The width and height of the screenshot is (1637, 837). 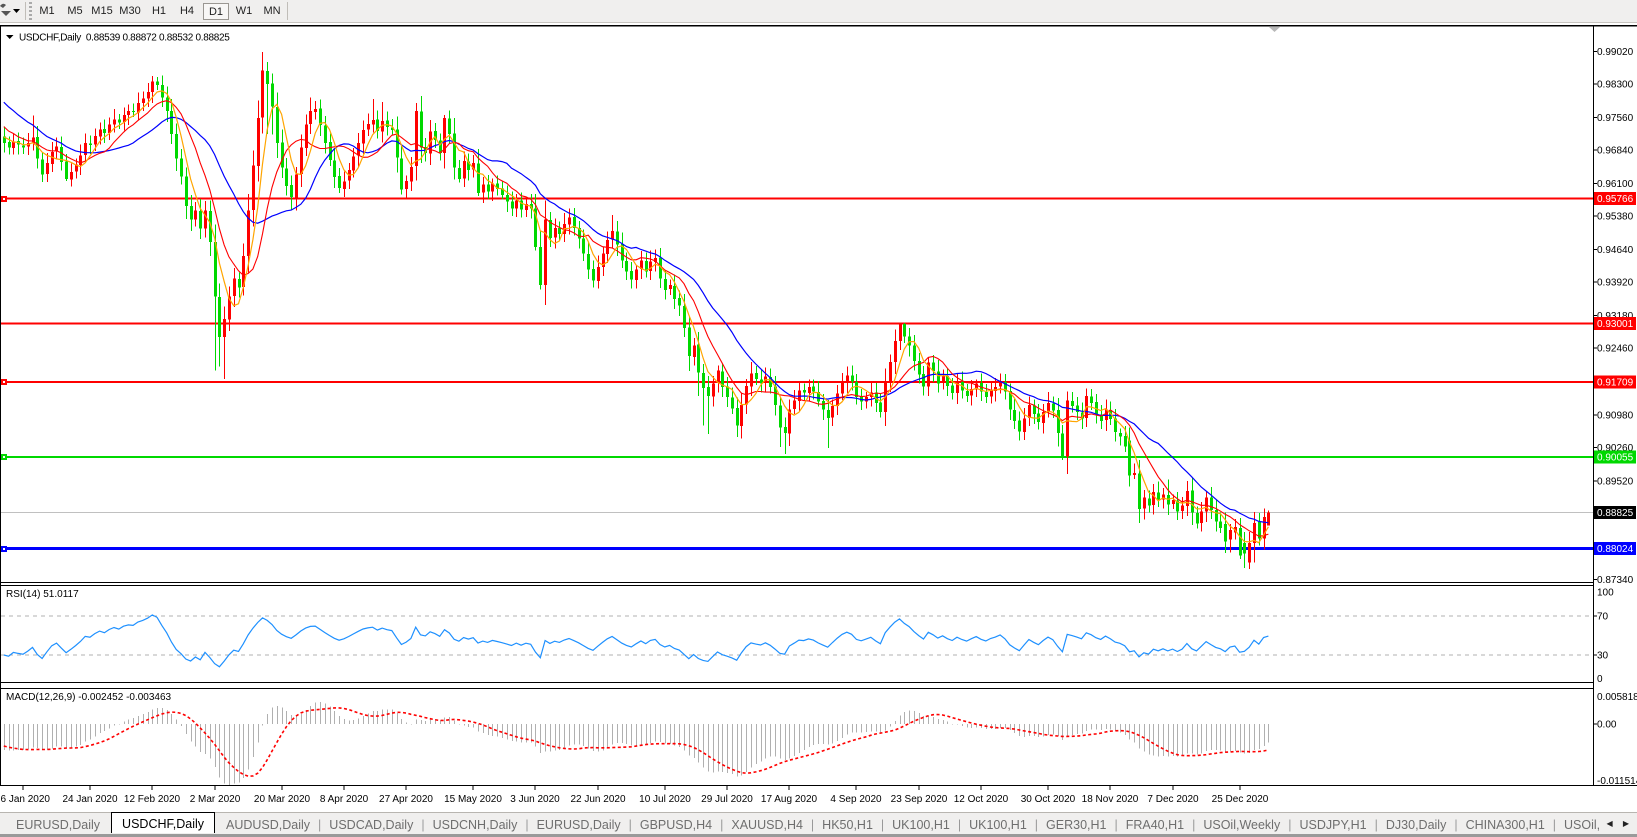 What do you see at coordinates (344, 799) in the screenshot?
I see `svg-text: 8 Apr 2020` at bounding box center [344, 799].